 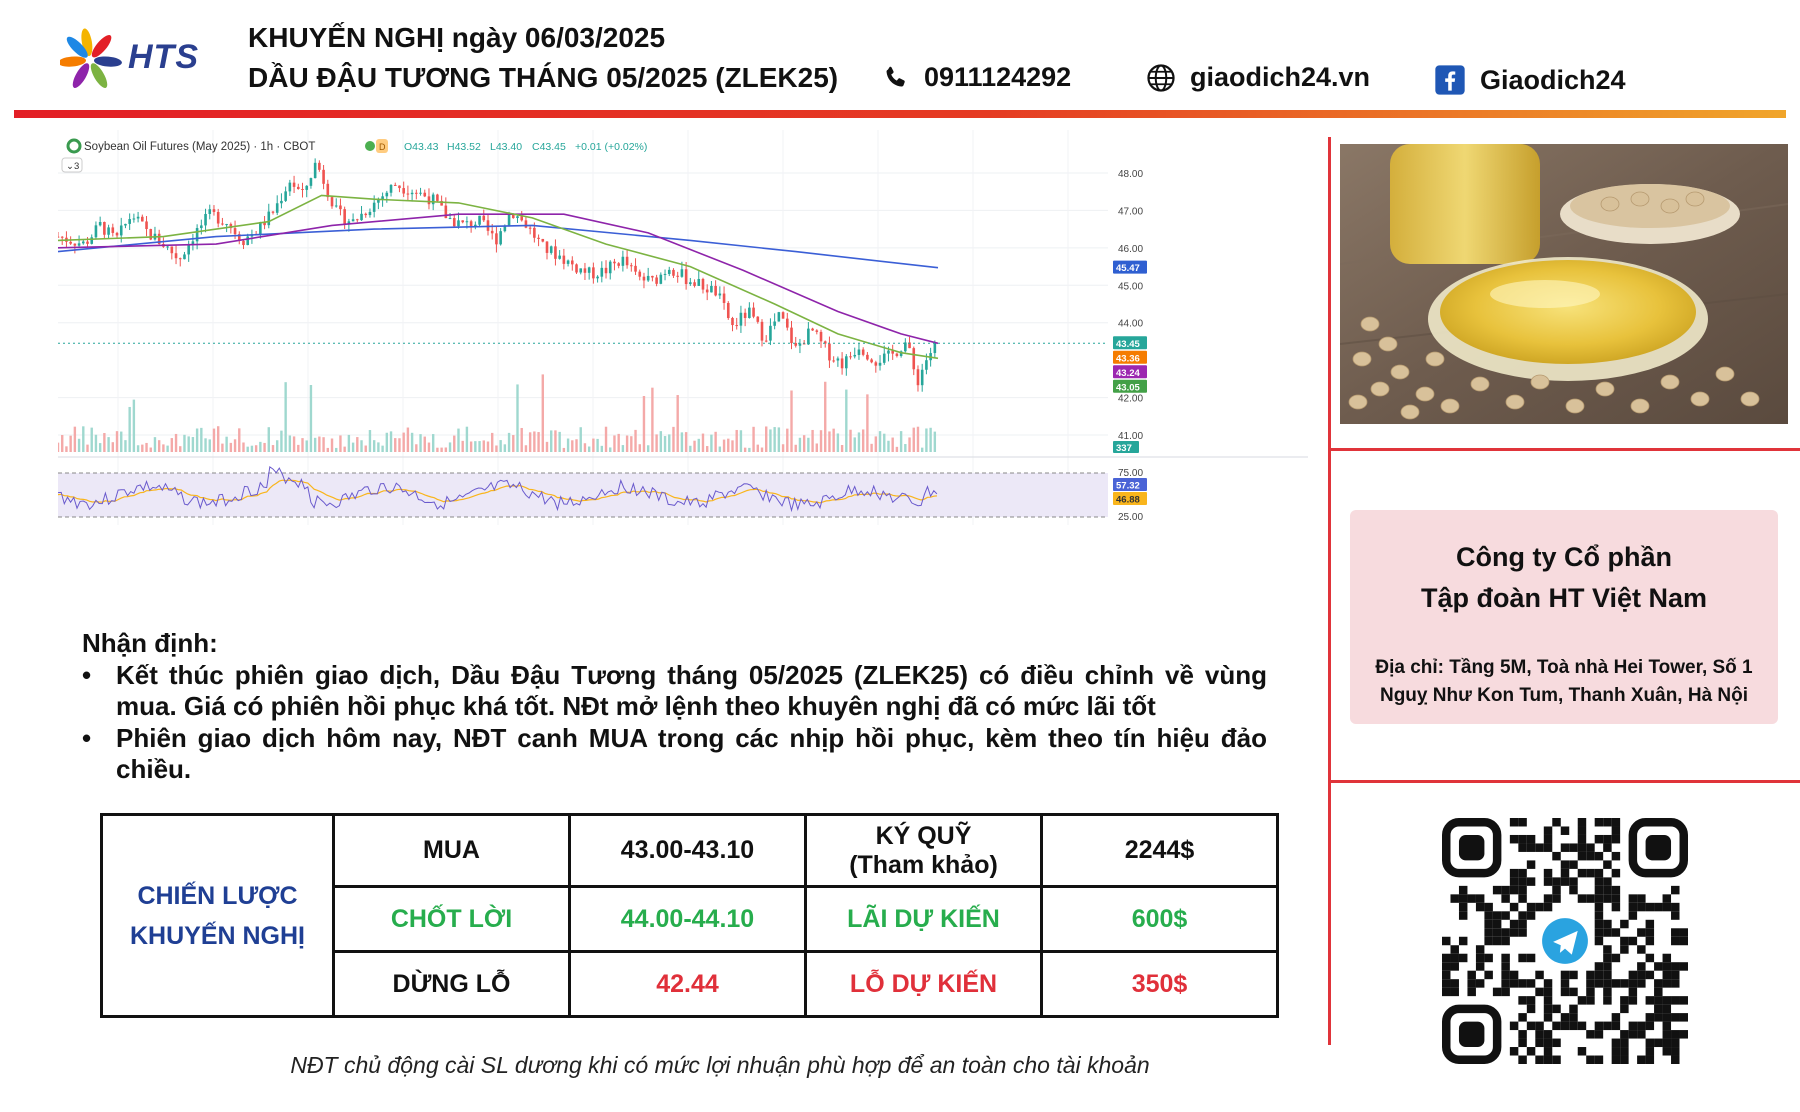 I want to click on contact-facebook: Giaodich24, so click(x=1530, y=80).